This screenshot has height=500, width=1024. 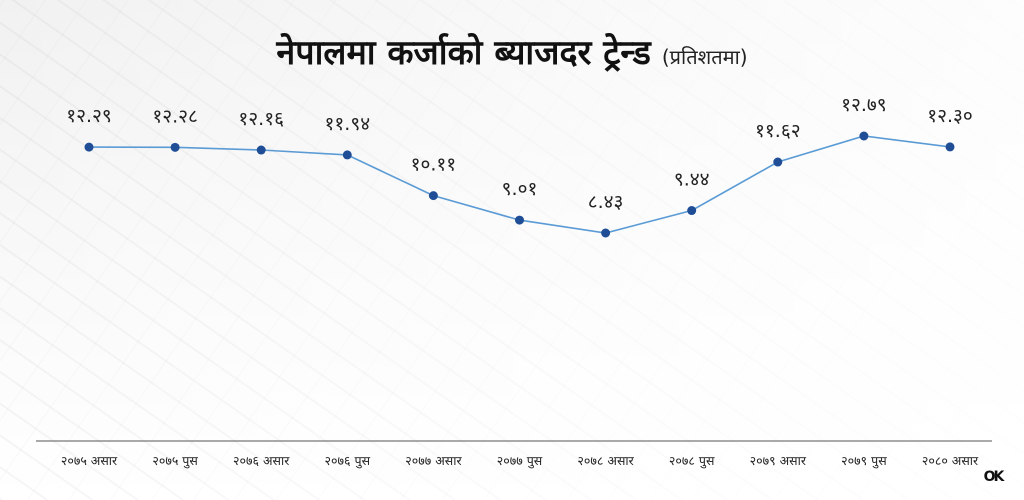 What do you see at coordinates (950, 116) in the screenshot?
I see `data-label: १२.३०` at bounding box center [950, 116].